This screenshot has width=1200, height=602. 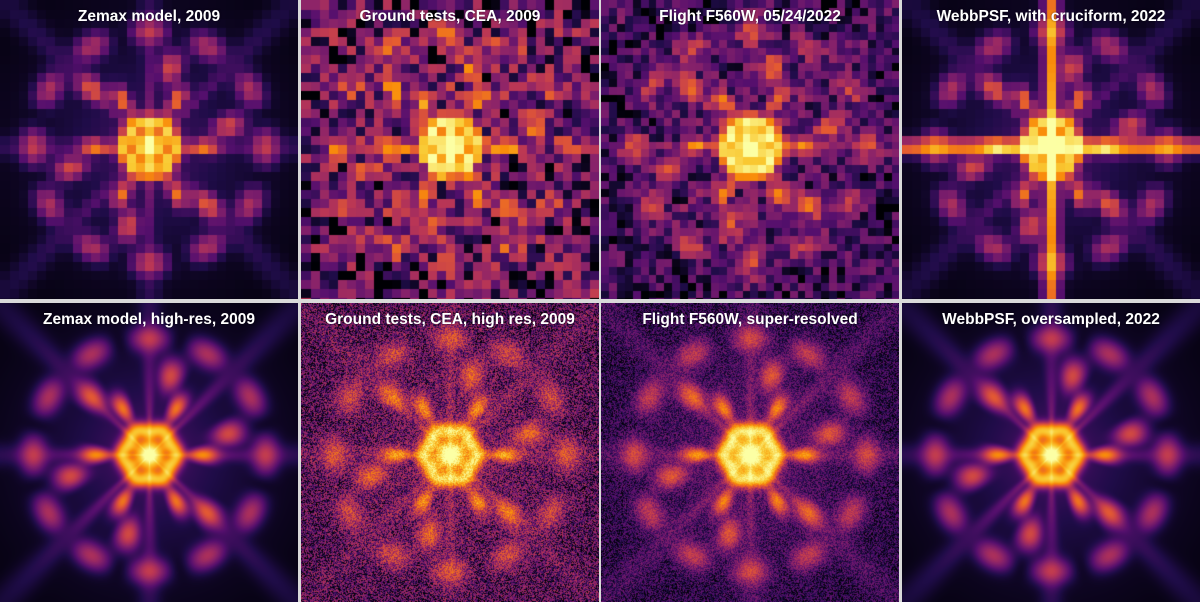 I want to click on psf-panel-ground-highres: Ground tests, CEA, high res, 2009, so click(x=450, y=452).